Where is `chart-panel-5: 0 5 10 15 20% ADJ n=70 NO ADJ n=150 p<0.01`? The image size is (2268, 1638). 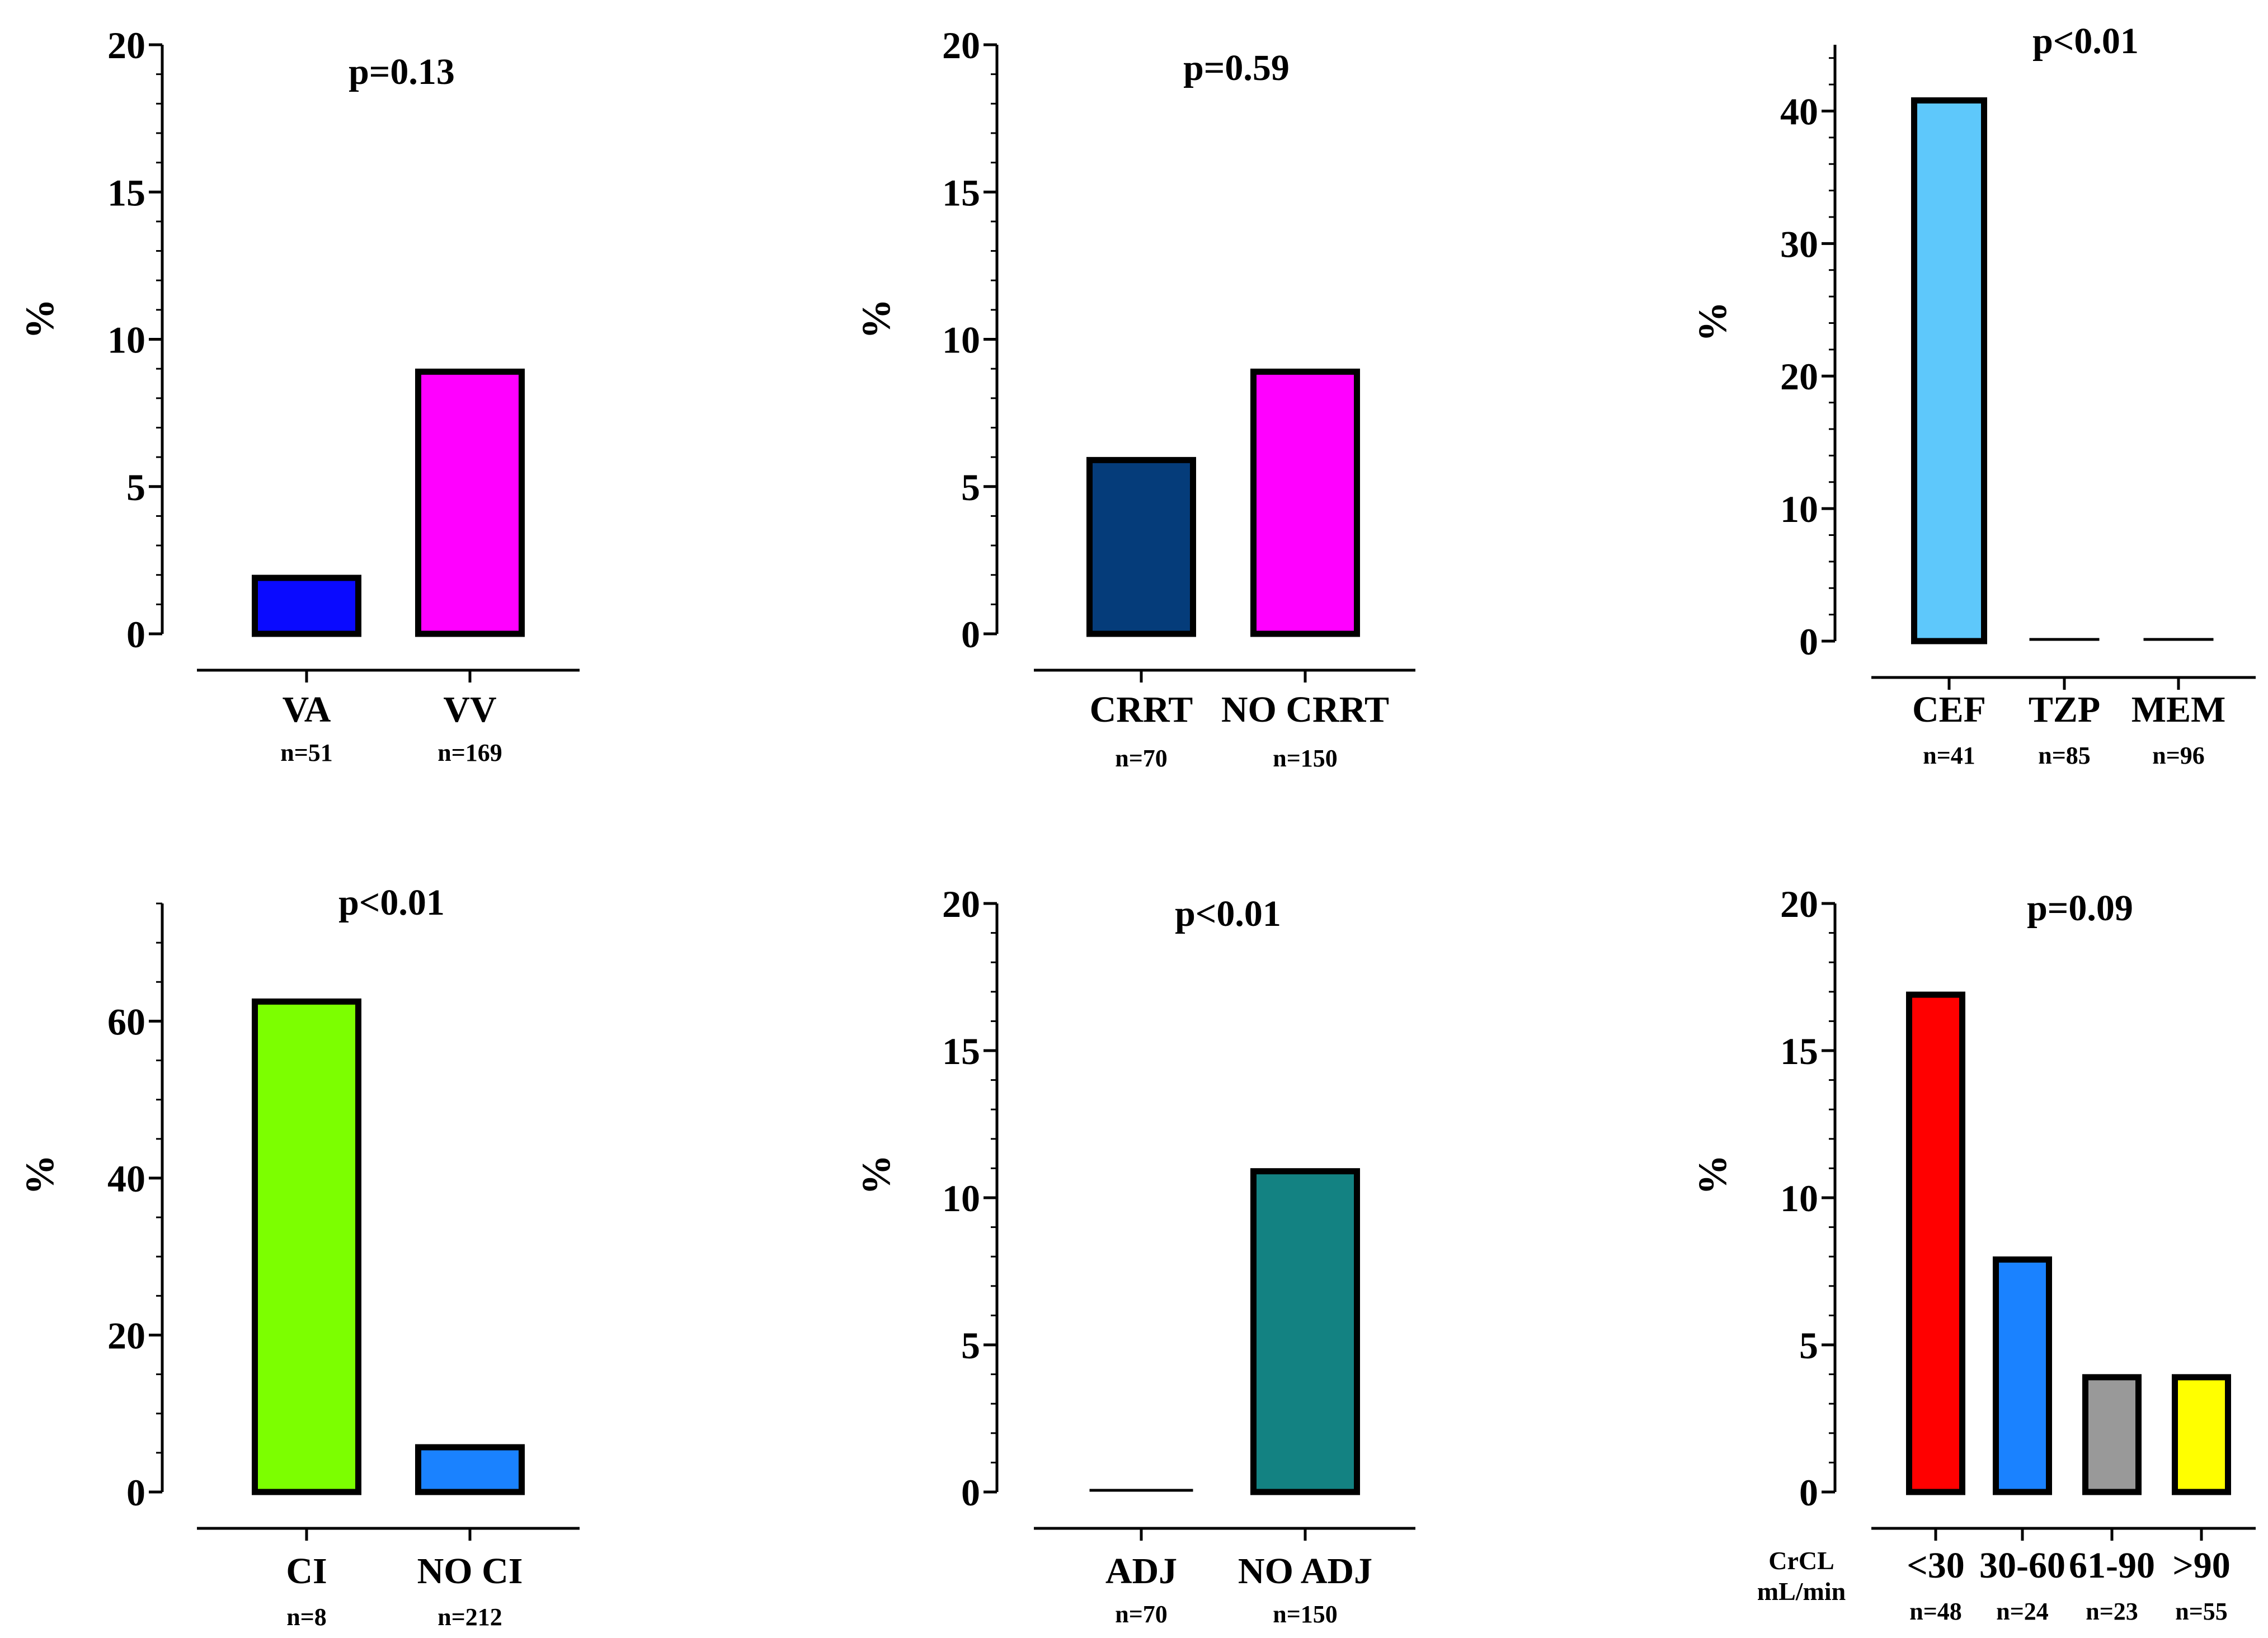
chart-panel-5: 0 5 10 15 20% ADJ n=70 NO ADJ n=150 p<0.01 is located at coordinates (1134, 1256).